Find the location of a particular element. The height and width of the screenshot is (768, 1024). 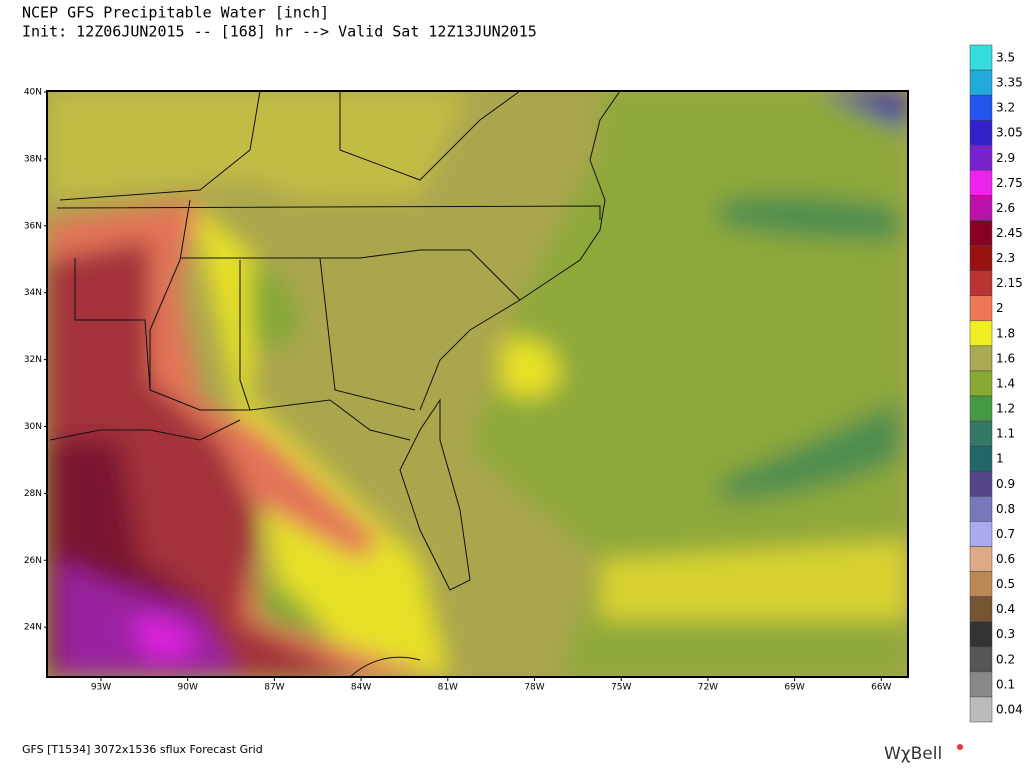

colorbar-label: 2.9 is located at coordinates (1005, 158).